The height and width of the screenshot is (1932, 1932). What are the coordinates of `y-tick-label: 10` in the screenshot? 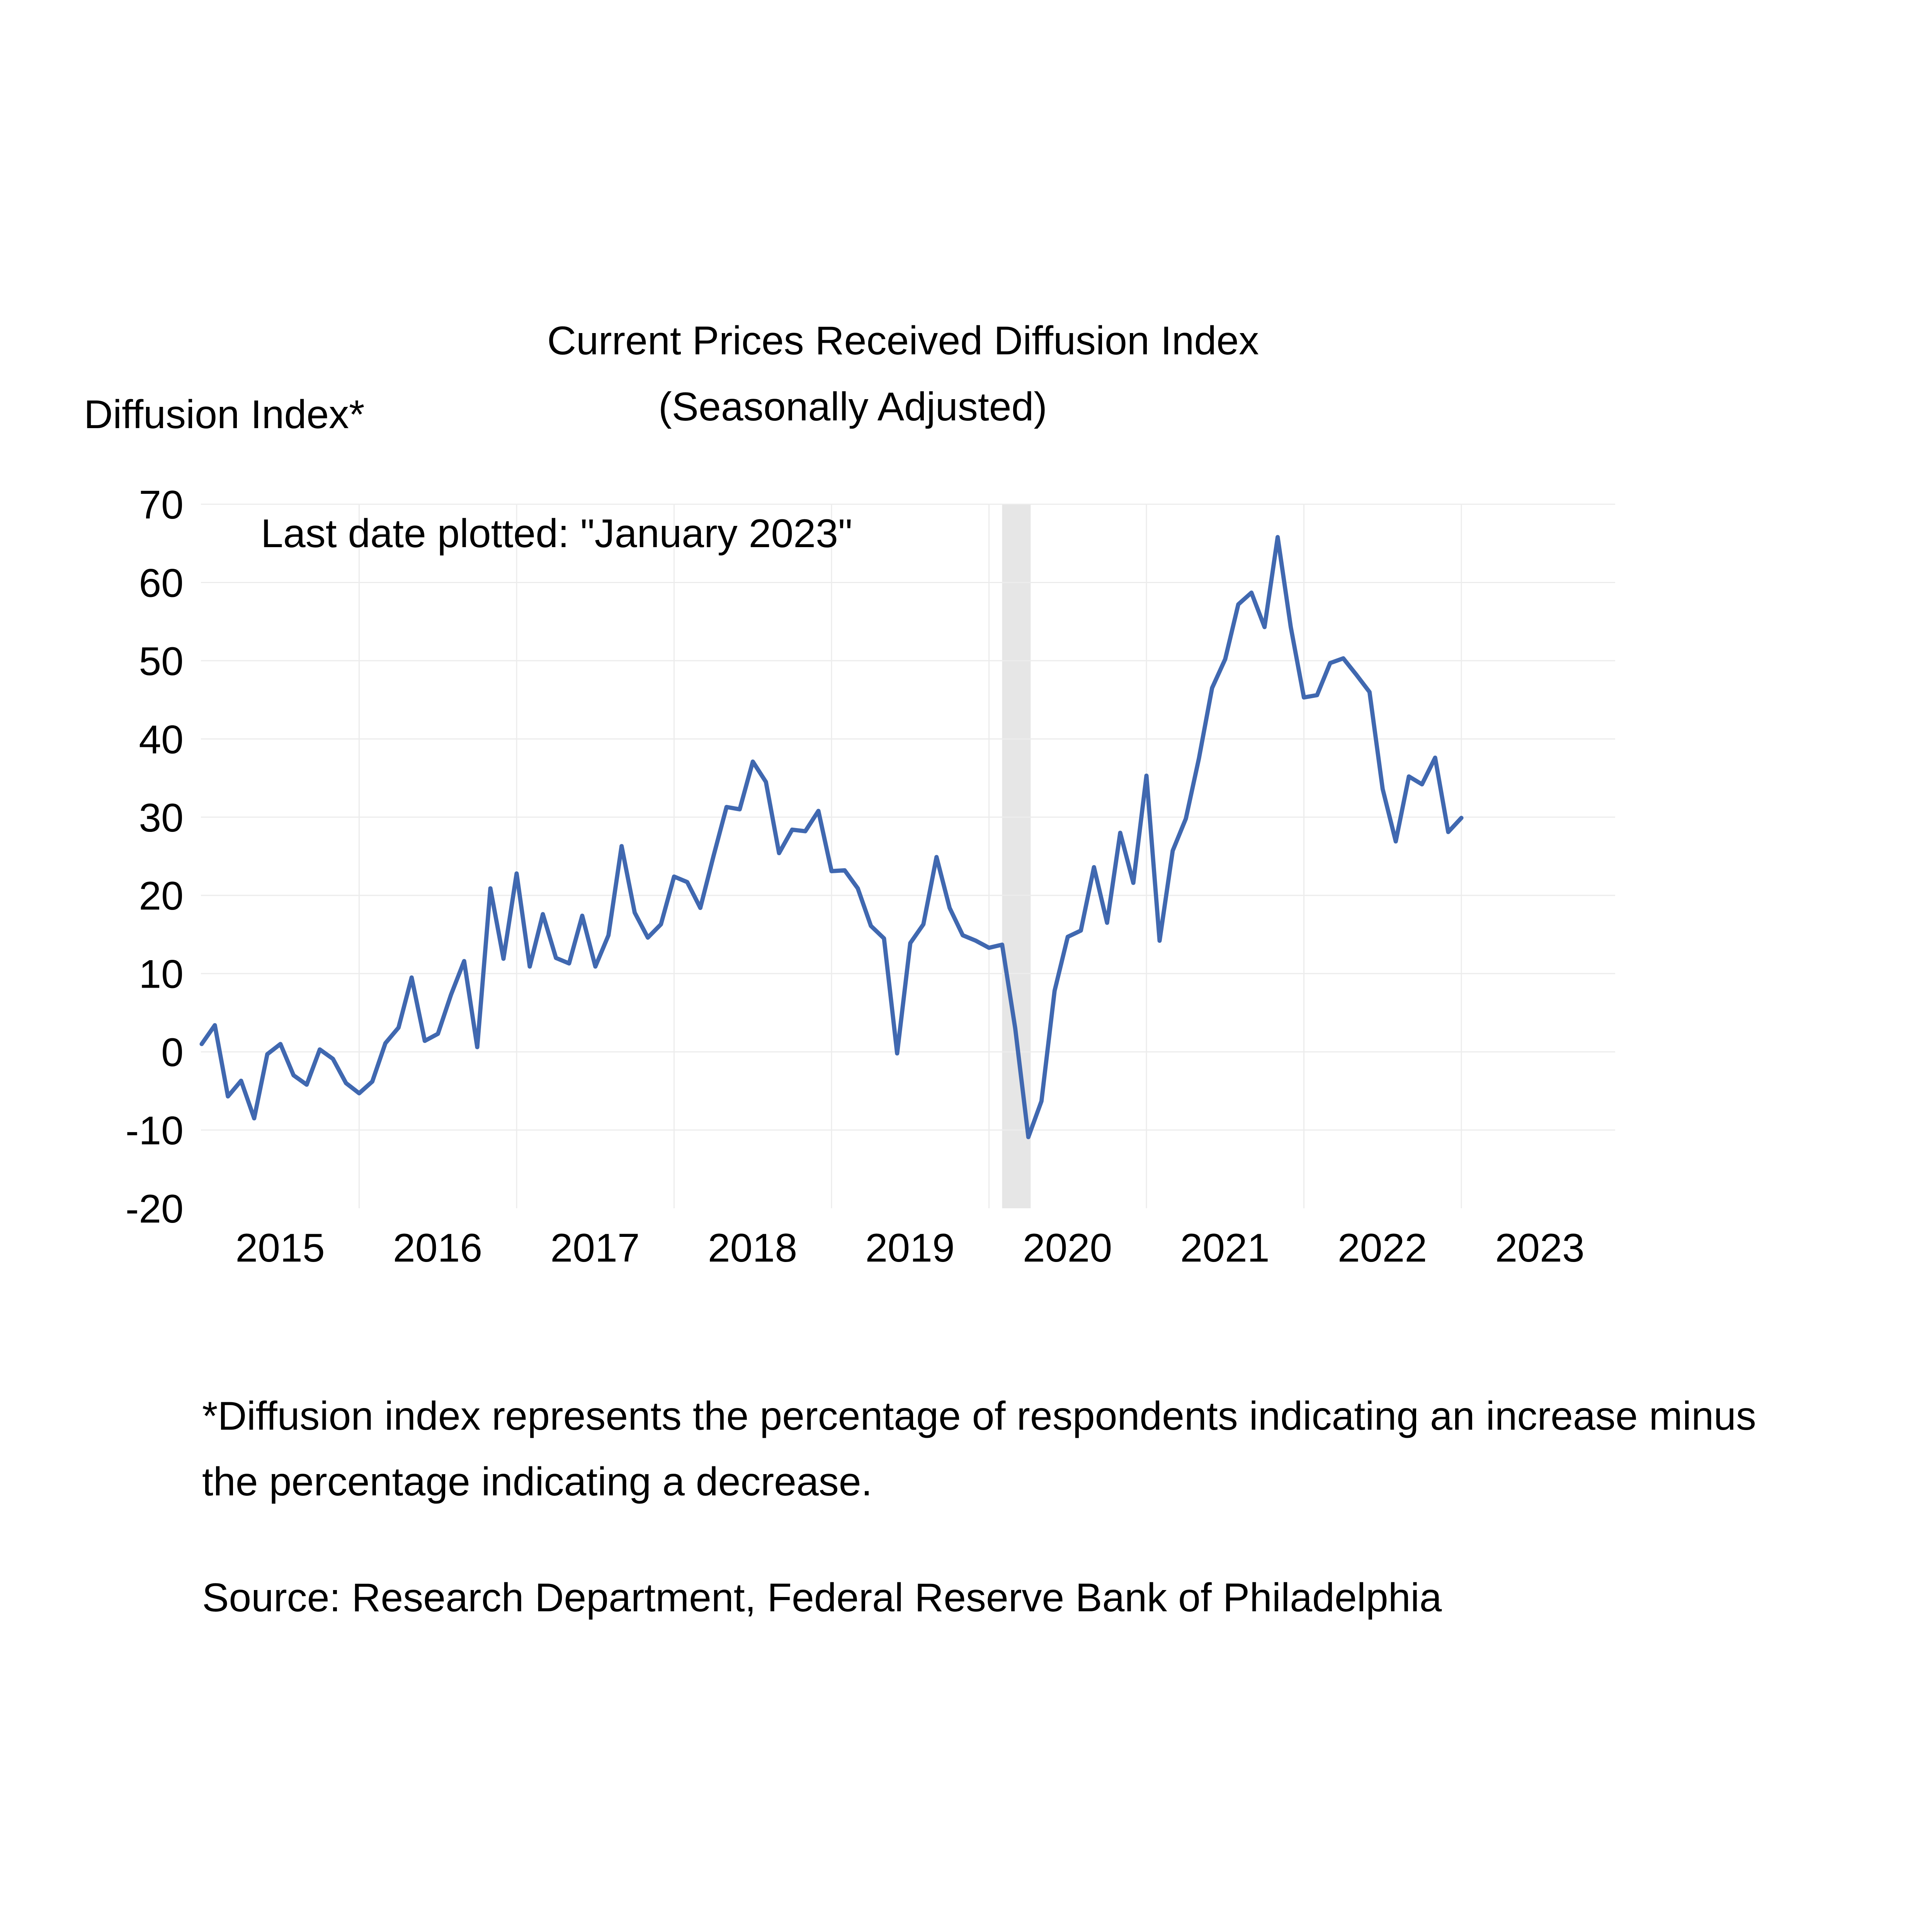 It's located at (161, 975).